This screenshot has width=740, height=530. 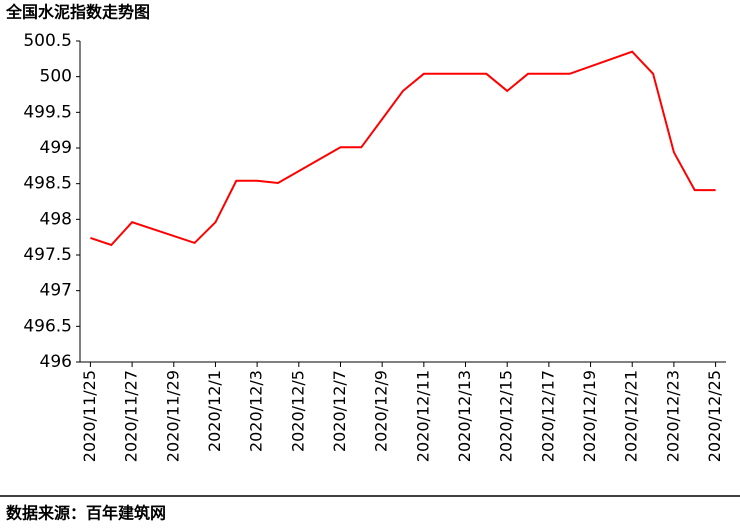 What do you see at coordinates (256, 411) in the screenshot?
I see `x-tick-label: 2020/12/3` at bounding box center [256, 411].